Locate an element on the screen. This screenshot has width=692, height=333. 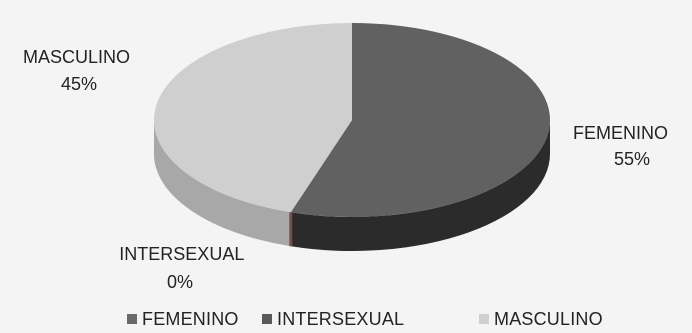
data-label-masculino: MASCULINO 45% is located at coordinates (79, 70).